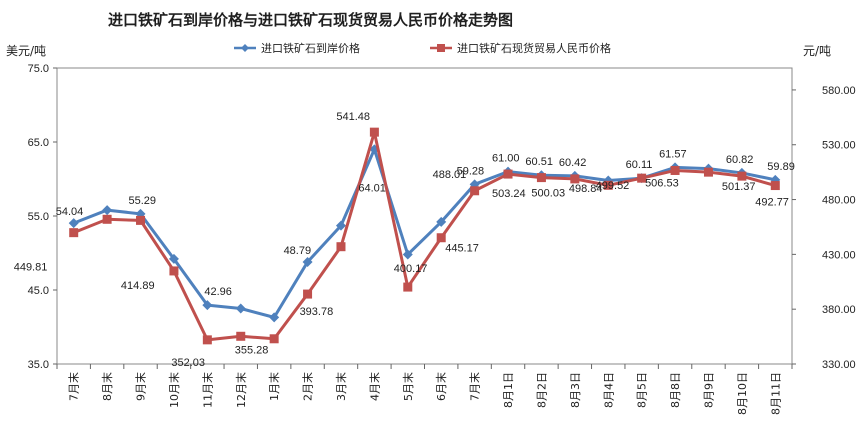  Describe the element at coordinates (241, 390) in the screenshot. I see `x-tick-label: 12月末` at that location.